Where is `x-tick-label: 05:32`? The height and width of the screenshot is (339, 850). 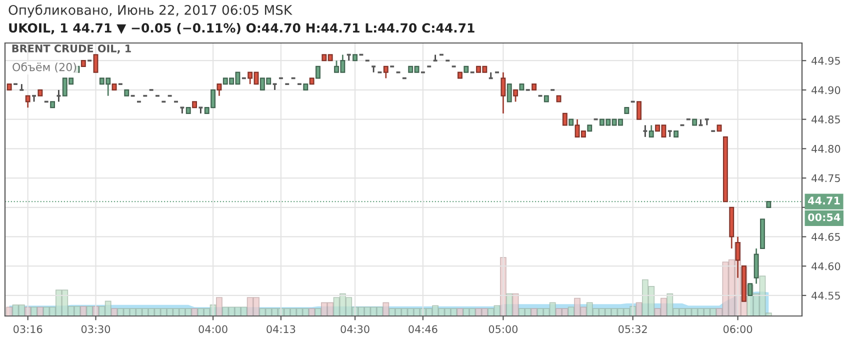
x-tick-label: 05:32 is located at coordinates (632, 329).